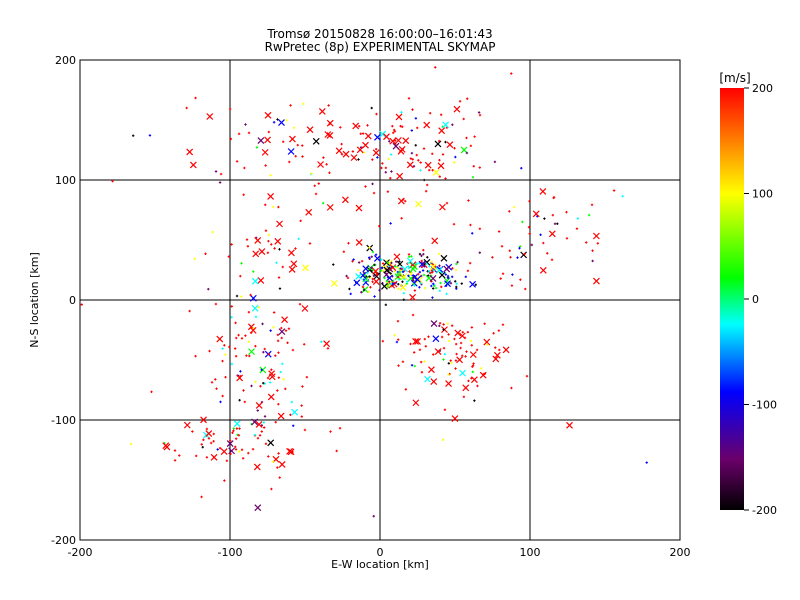  I want to click on y-tick-label: 100, so click(65, 180).